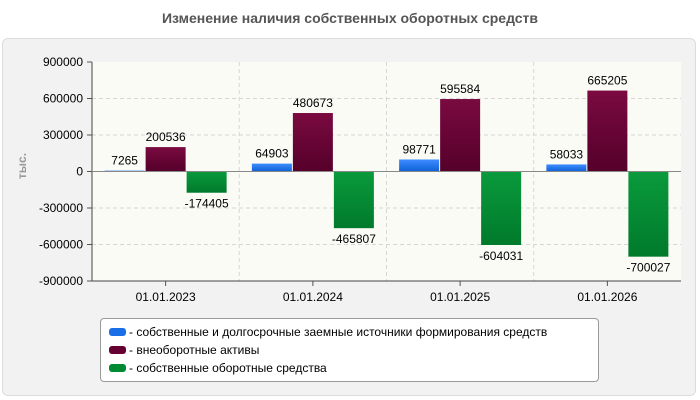 The height and width of the screenshot is (400, 700). Describe the element at coordinates (124, 161) in the screenshot. I see `data-label: 7265` at that location.